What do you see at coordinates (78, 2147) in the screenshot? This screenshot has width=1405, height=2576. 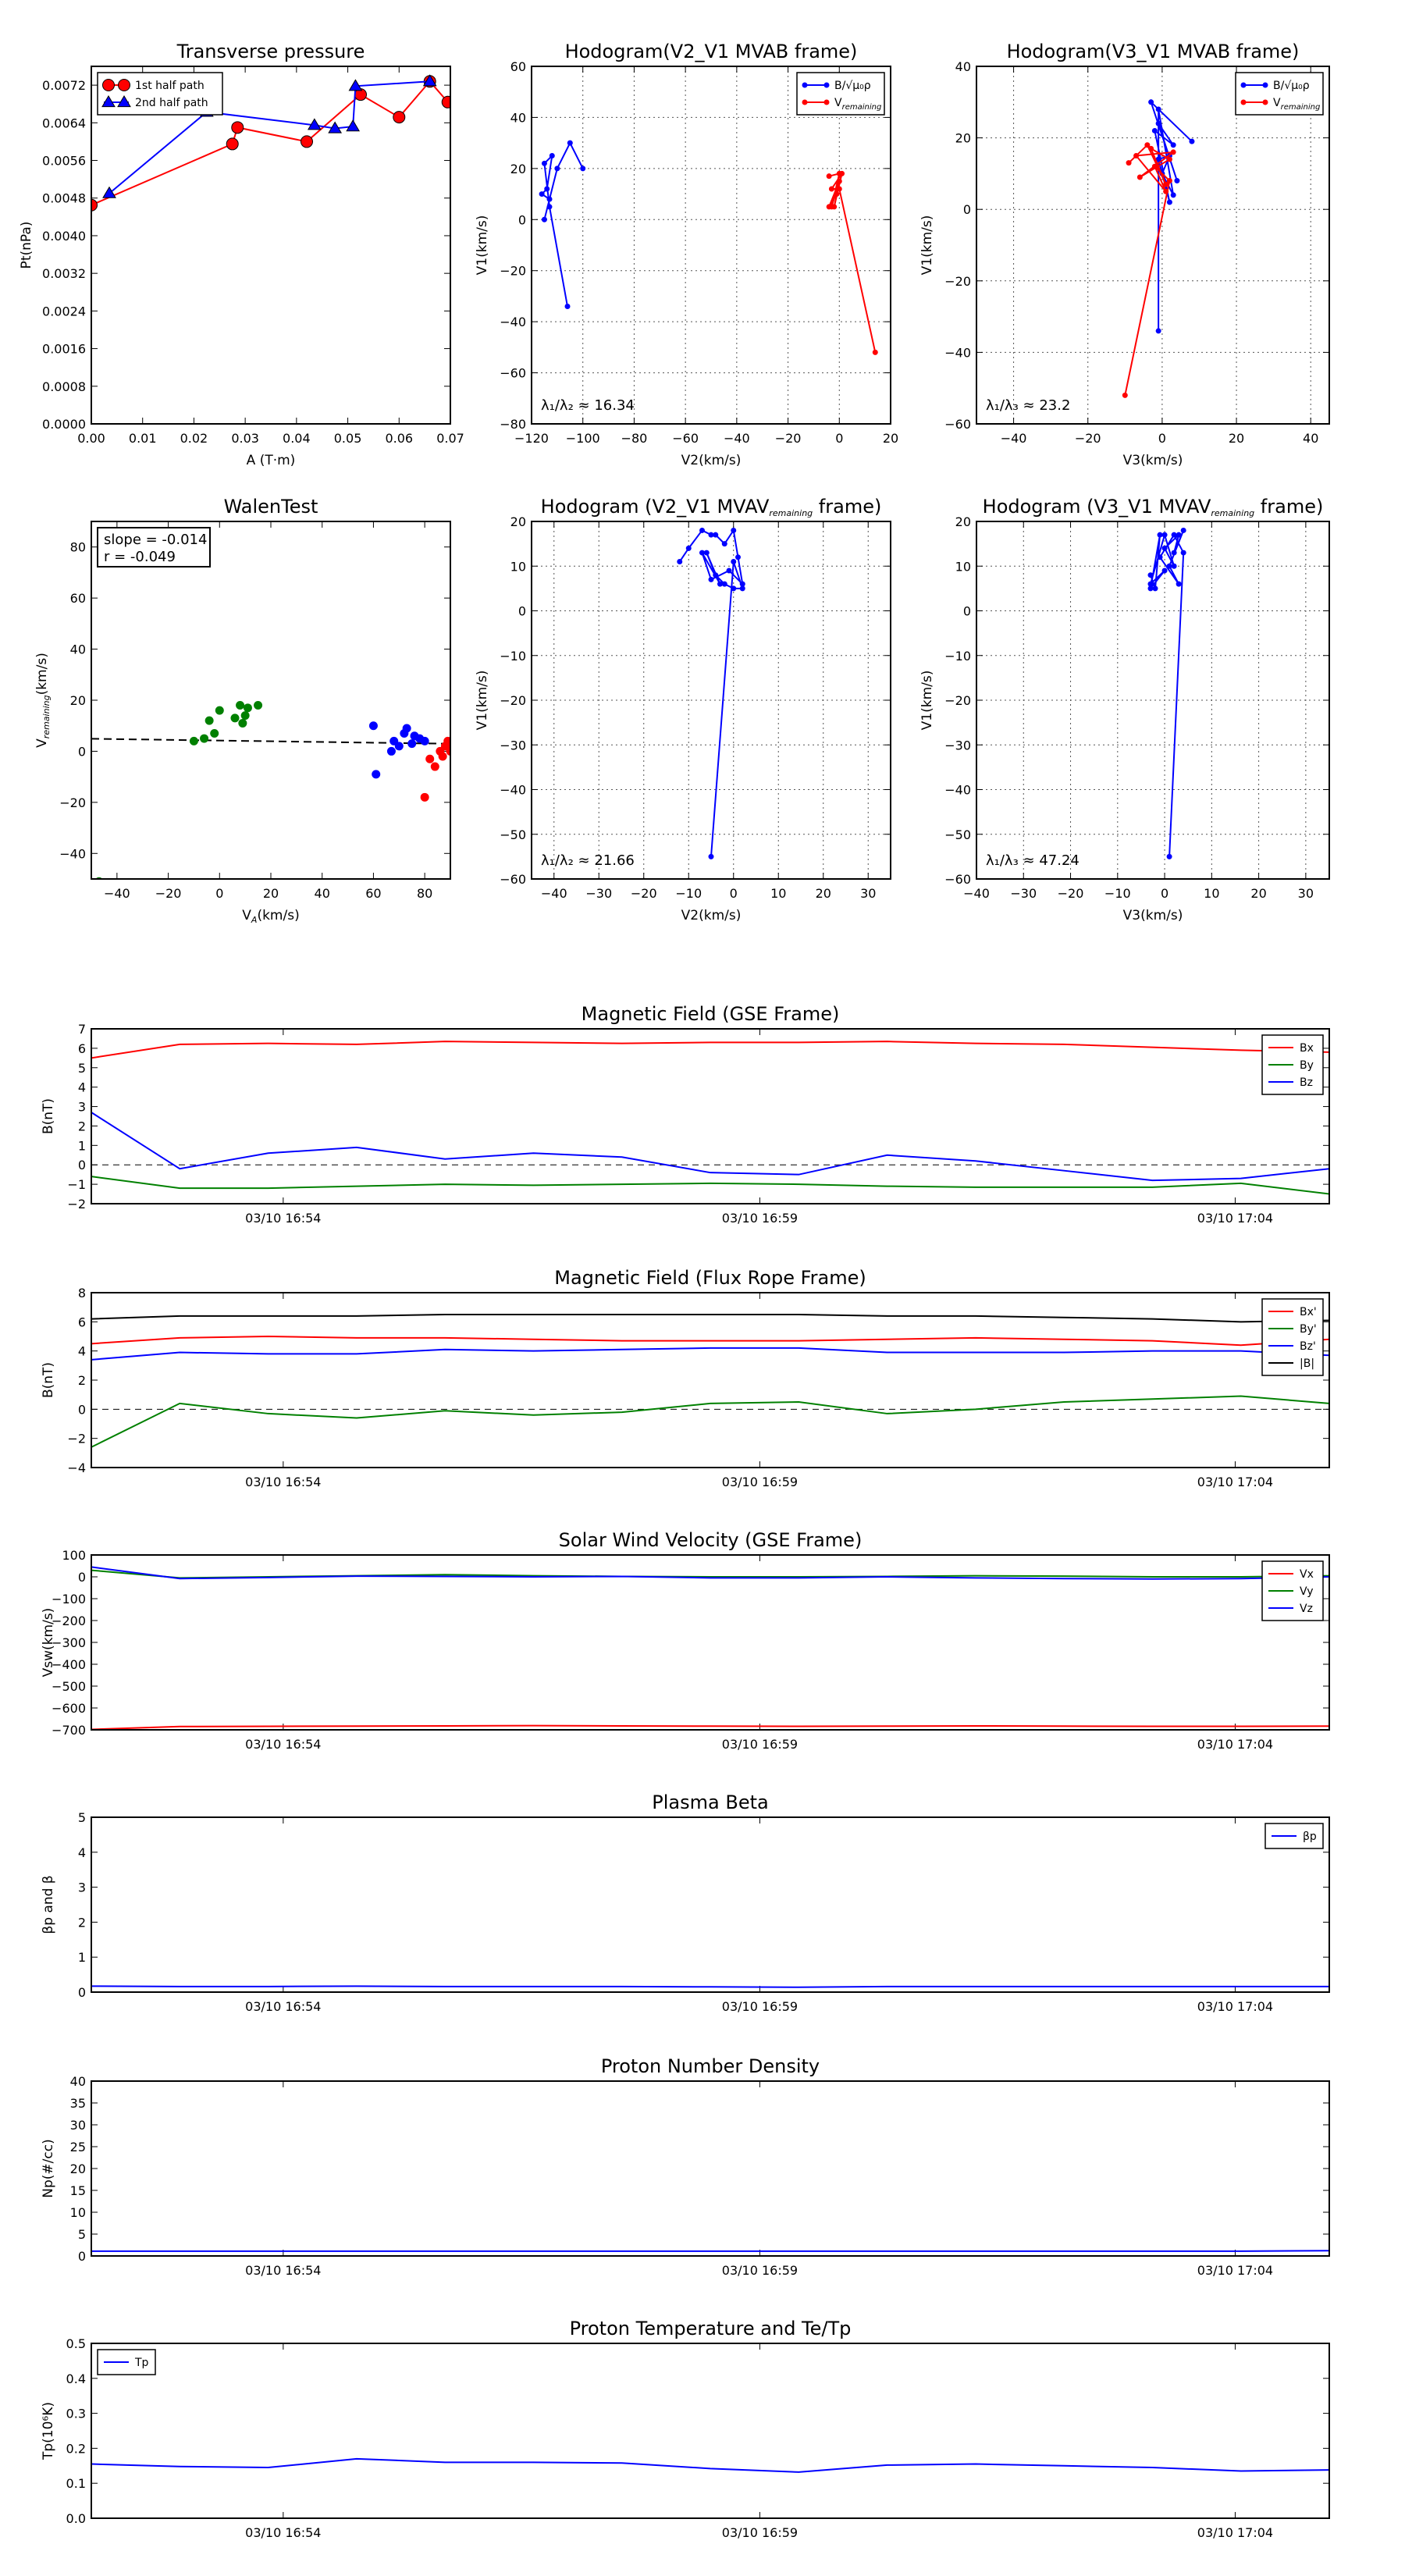 I see `y-tick-label: 25` at bounding box center [78, 2147].